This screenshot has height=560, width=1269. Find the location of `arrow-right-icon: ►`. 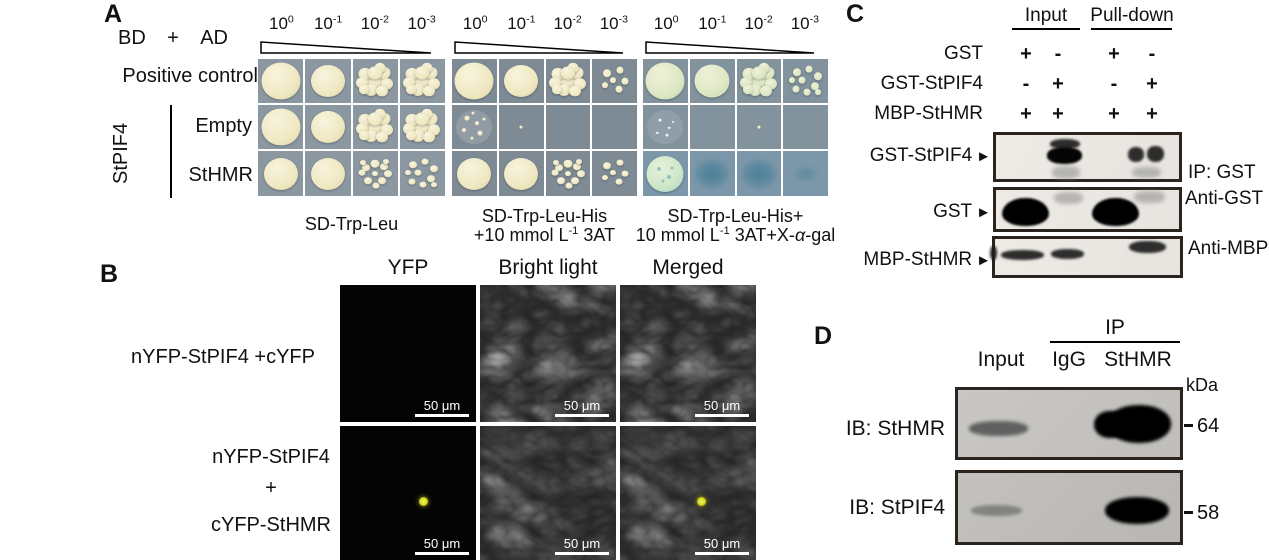

arrow-right-icon: ► is located at coordinates (983, 212).